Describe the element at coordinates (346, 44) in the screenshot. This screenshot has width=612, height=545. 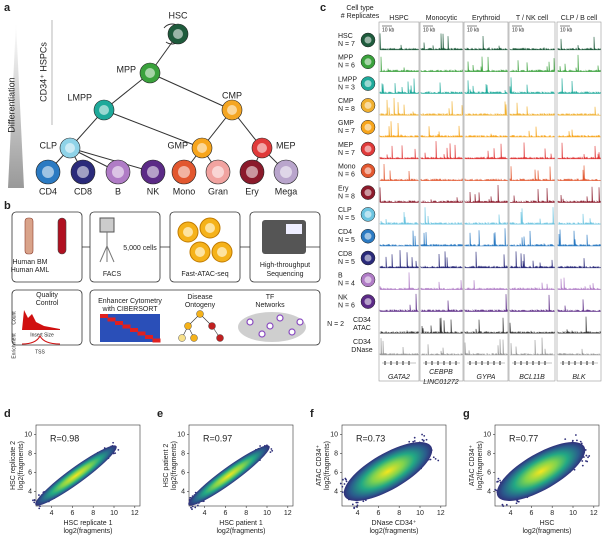
I see `track-n: N = 7` at that location.